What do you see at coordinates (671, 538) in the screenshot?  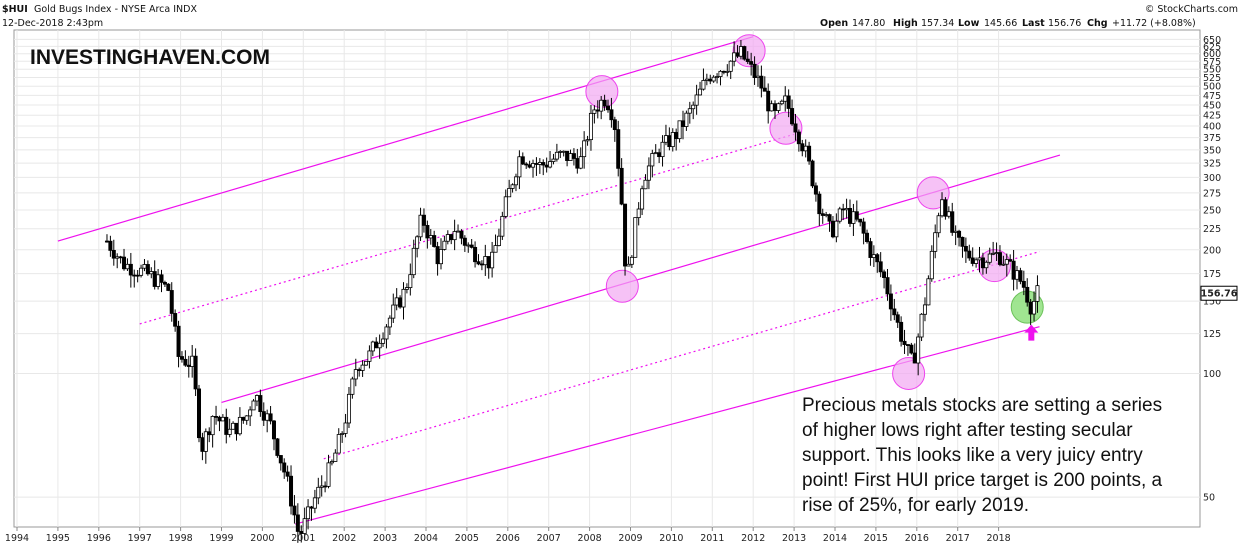 I see `x-tick-label: 2010` at bounding box center [671, 538].